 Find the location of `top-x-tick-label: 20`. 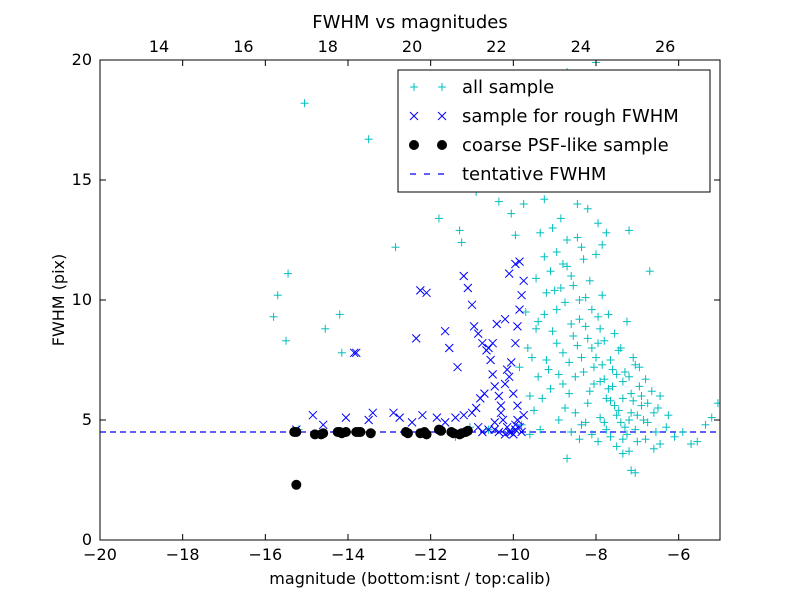

top-x-tick-label: 20 is located at coordinates (412, 46).